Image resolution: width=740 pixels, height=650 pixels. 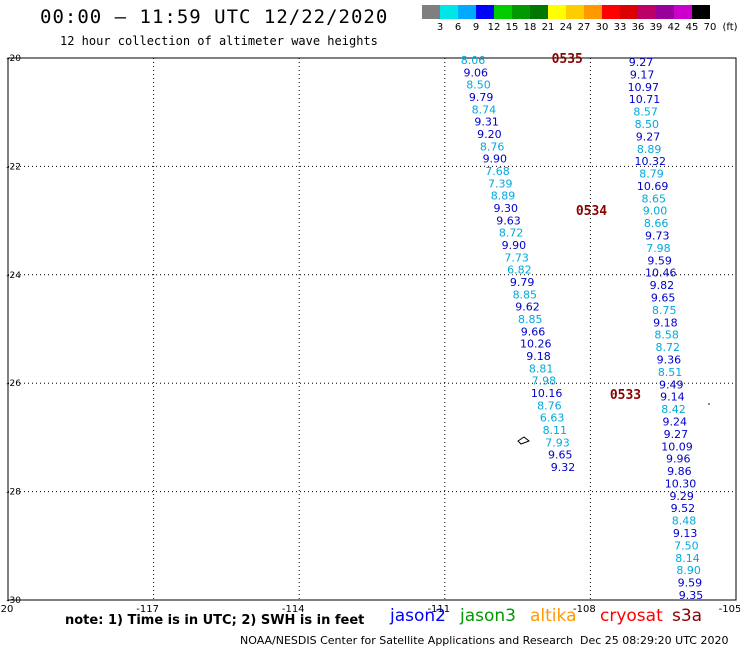 What do you see at coordinates (670, 372) in the screenshot?
I see `wave-height-value: 8.51` at bounding box center [670, 372].